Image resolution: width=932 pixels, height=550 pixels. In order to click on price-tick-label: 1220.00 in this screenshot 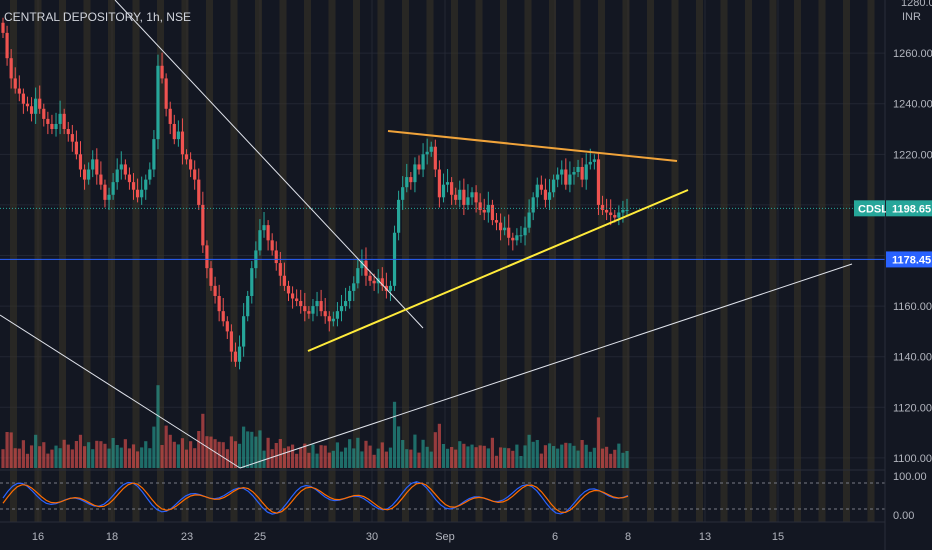, I will do `click(912, 155)`.